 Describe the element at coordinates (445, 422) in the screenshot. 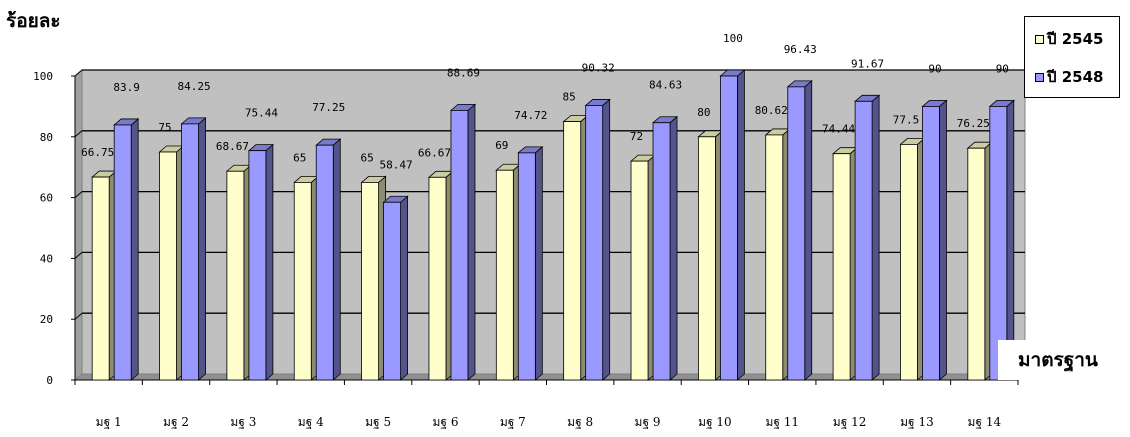

I see `x-tick-label: มฐ 6` at that location.